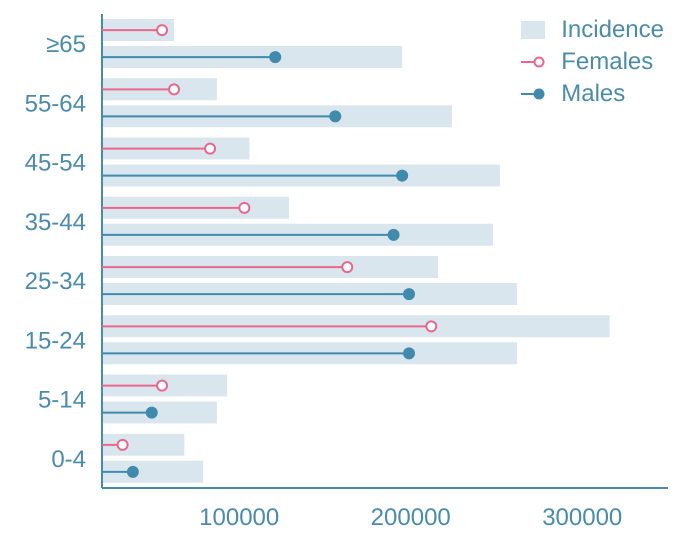 This screenshot has height=544, width=686. I want to click on legend-label: Males, so click(593, 94).